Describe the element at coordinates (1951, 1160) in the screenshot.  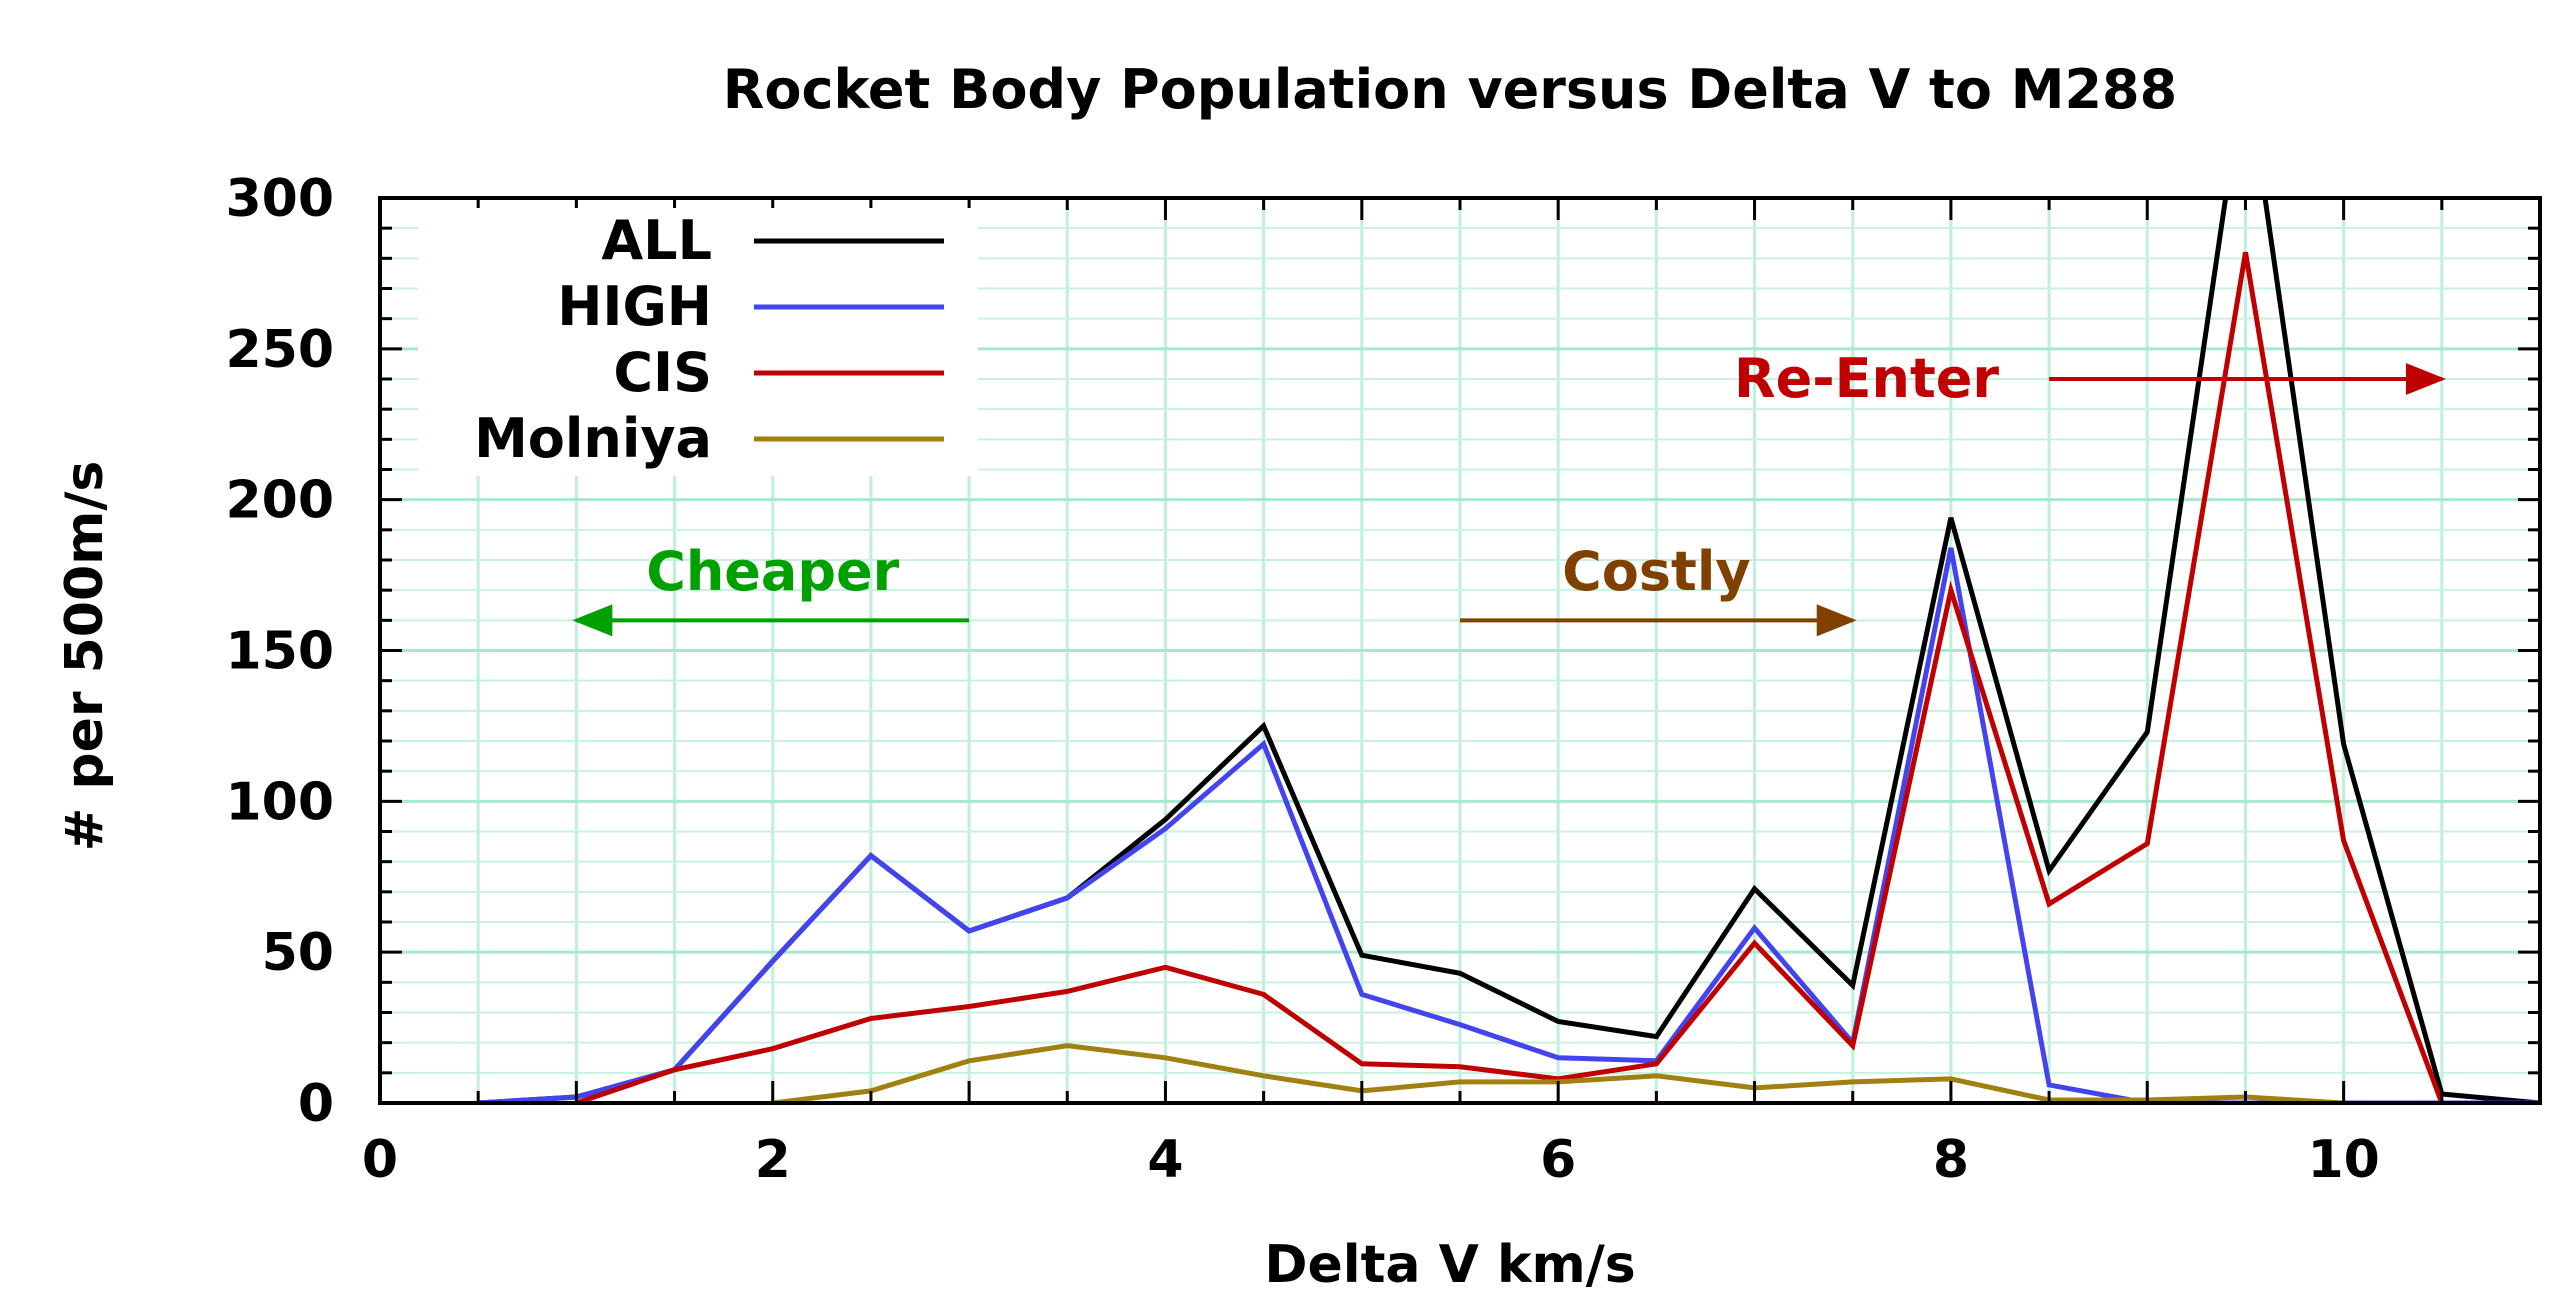
I see `x-tick-label: 8` at that location.